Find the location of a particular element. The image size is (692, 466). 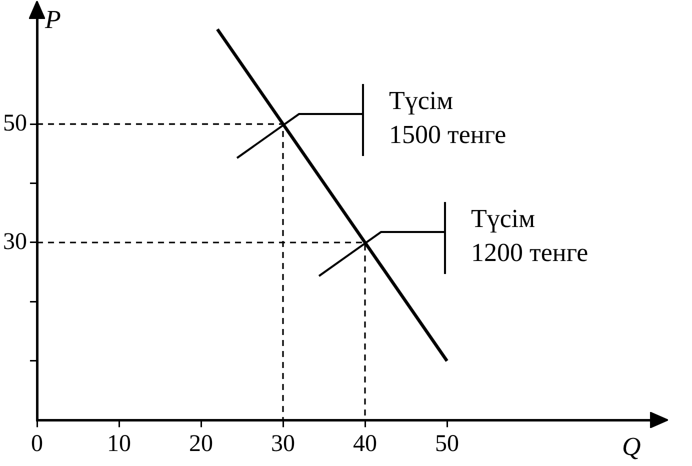

y-axis-title: P is located at coordinates (53, 20).